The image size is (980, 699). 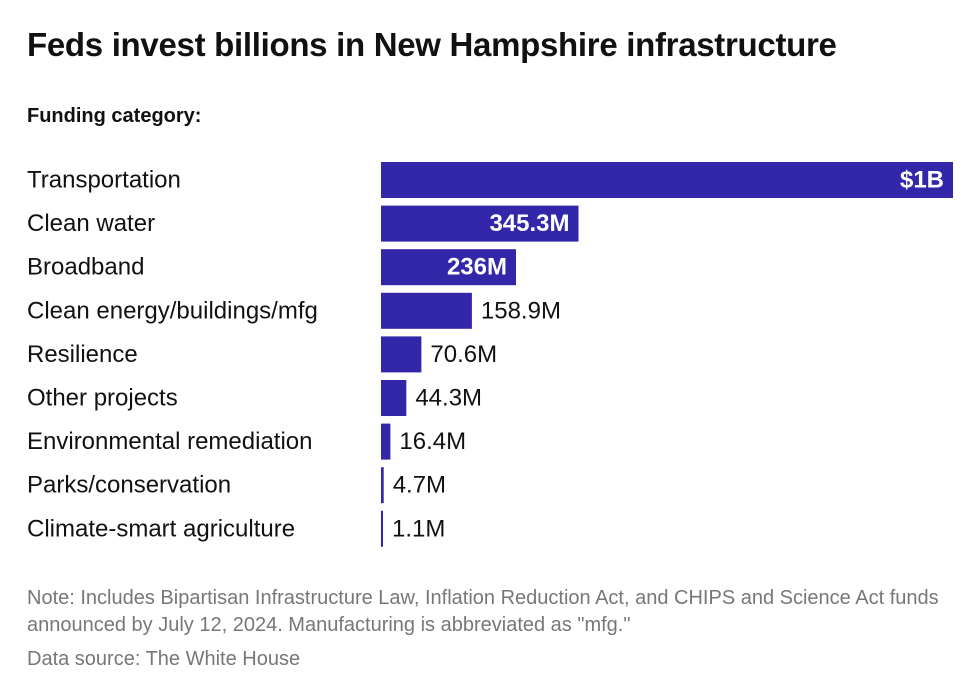 I want to click on category-label: Resilience, so click(x=82, y=354).